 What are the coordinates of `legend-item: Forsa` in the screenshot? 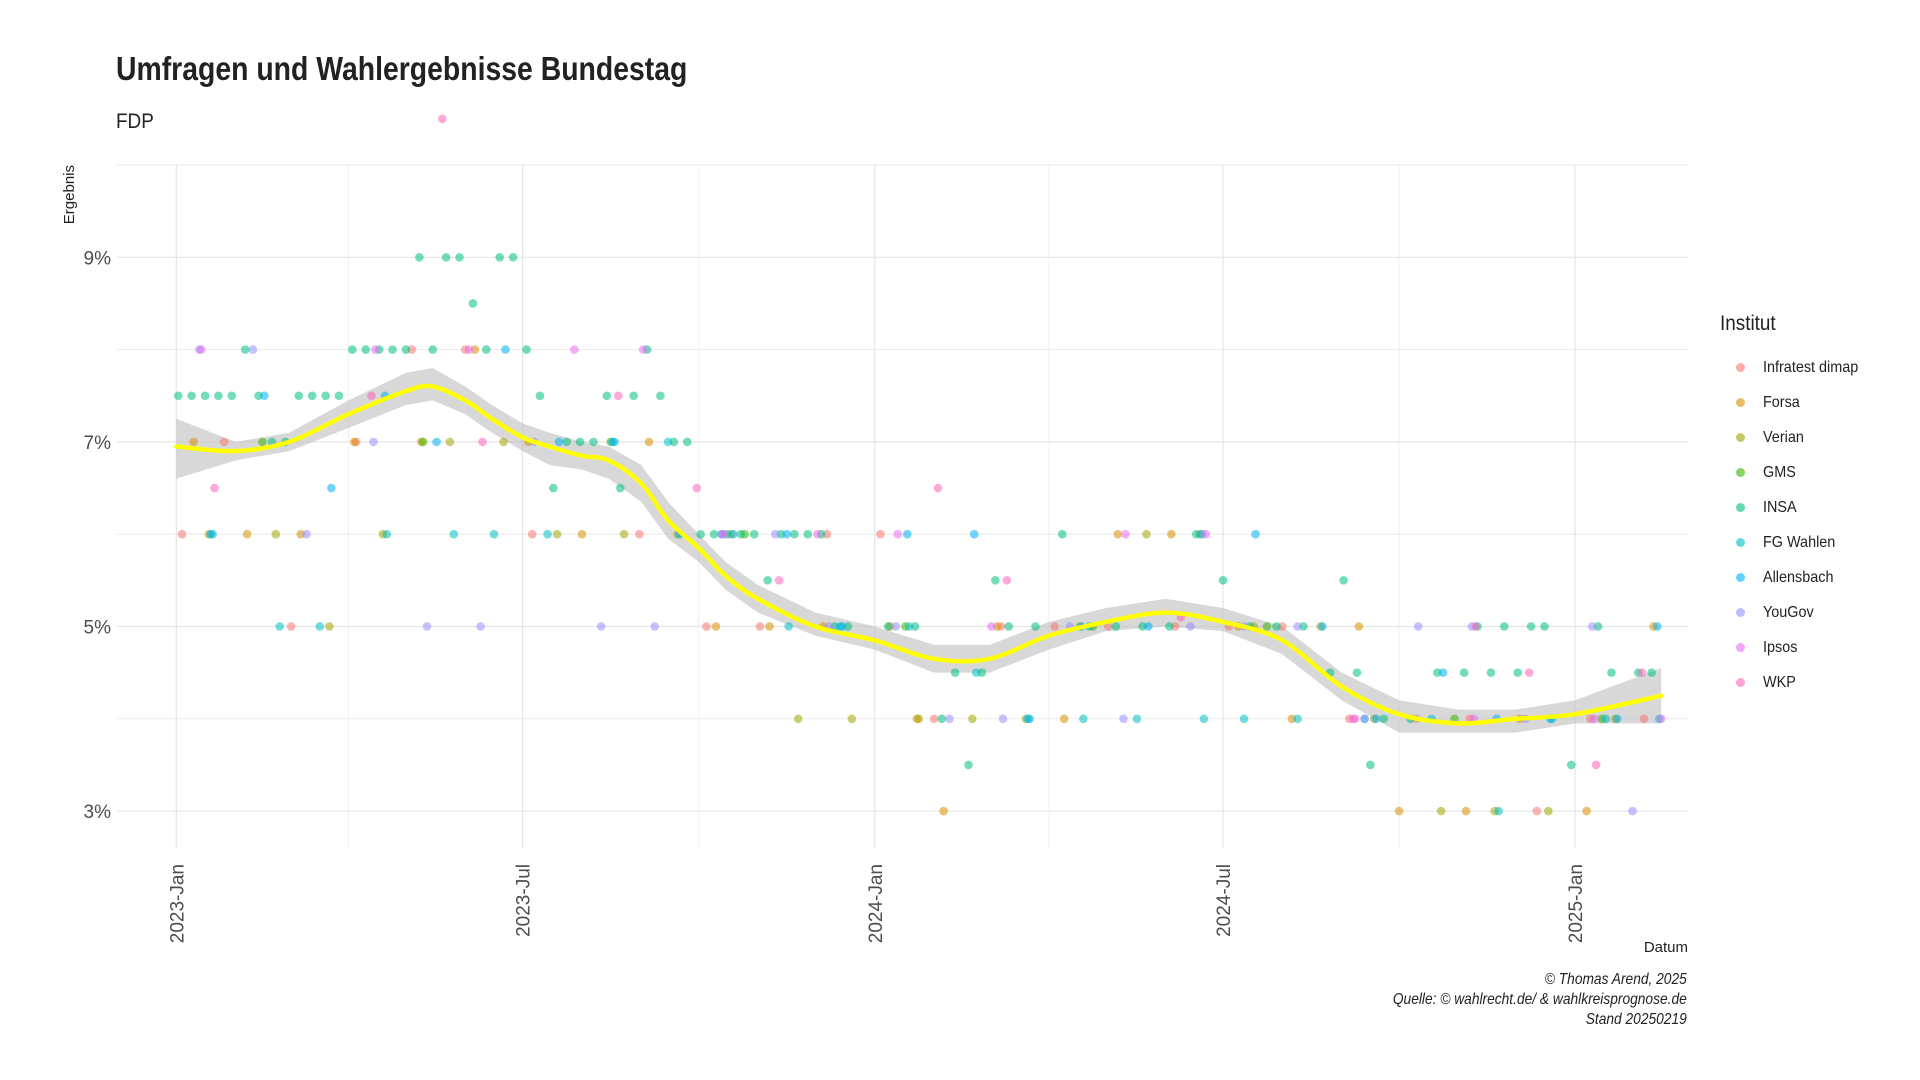 It's located at (1794, 402).